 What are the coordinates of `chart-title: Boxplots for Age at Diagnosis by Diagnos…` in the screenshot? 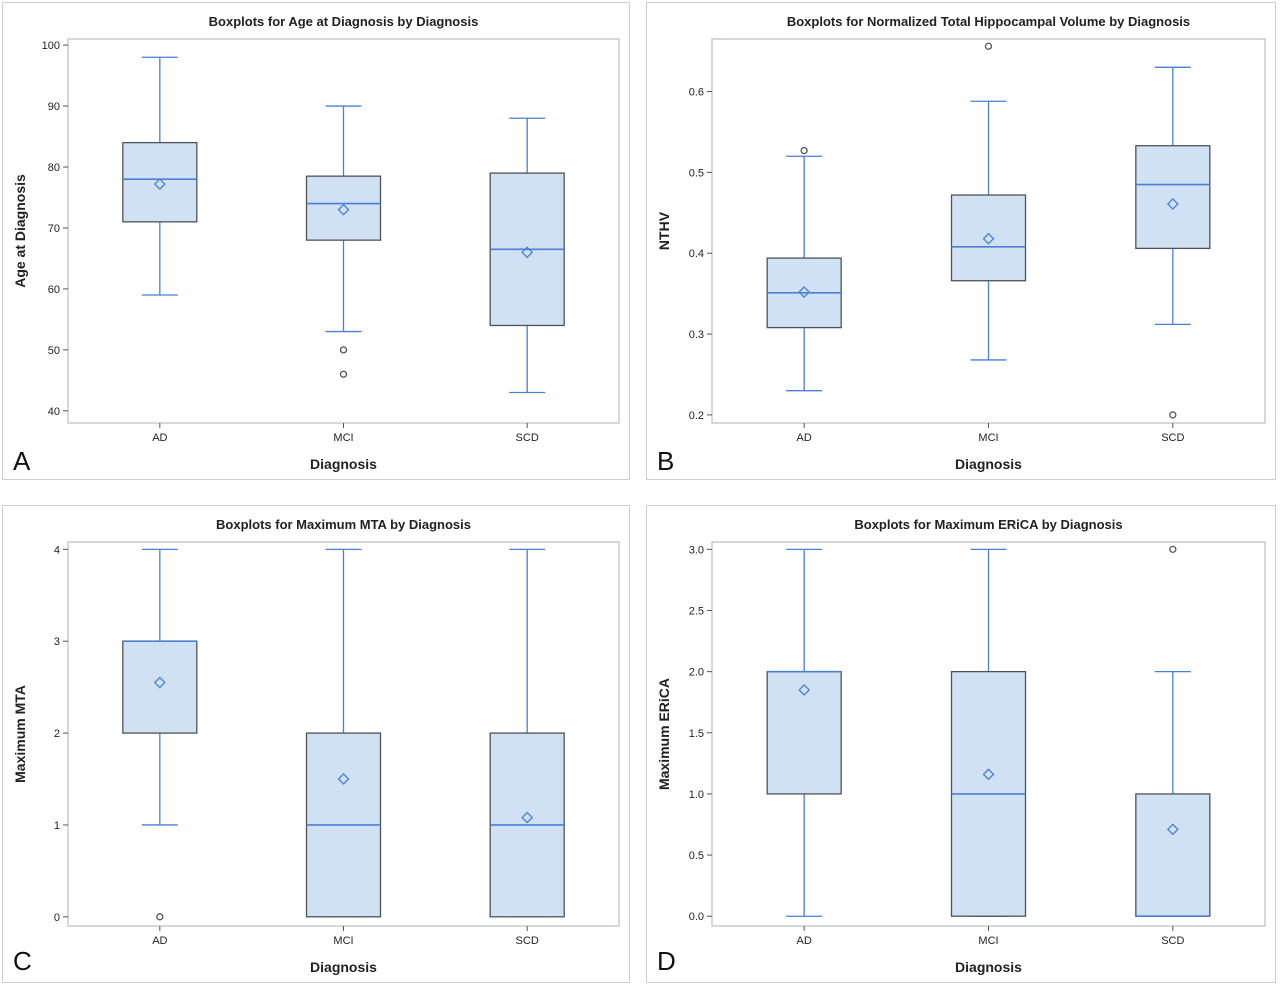 It's located at (344, 21).